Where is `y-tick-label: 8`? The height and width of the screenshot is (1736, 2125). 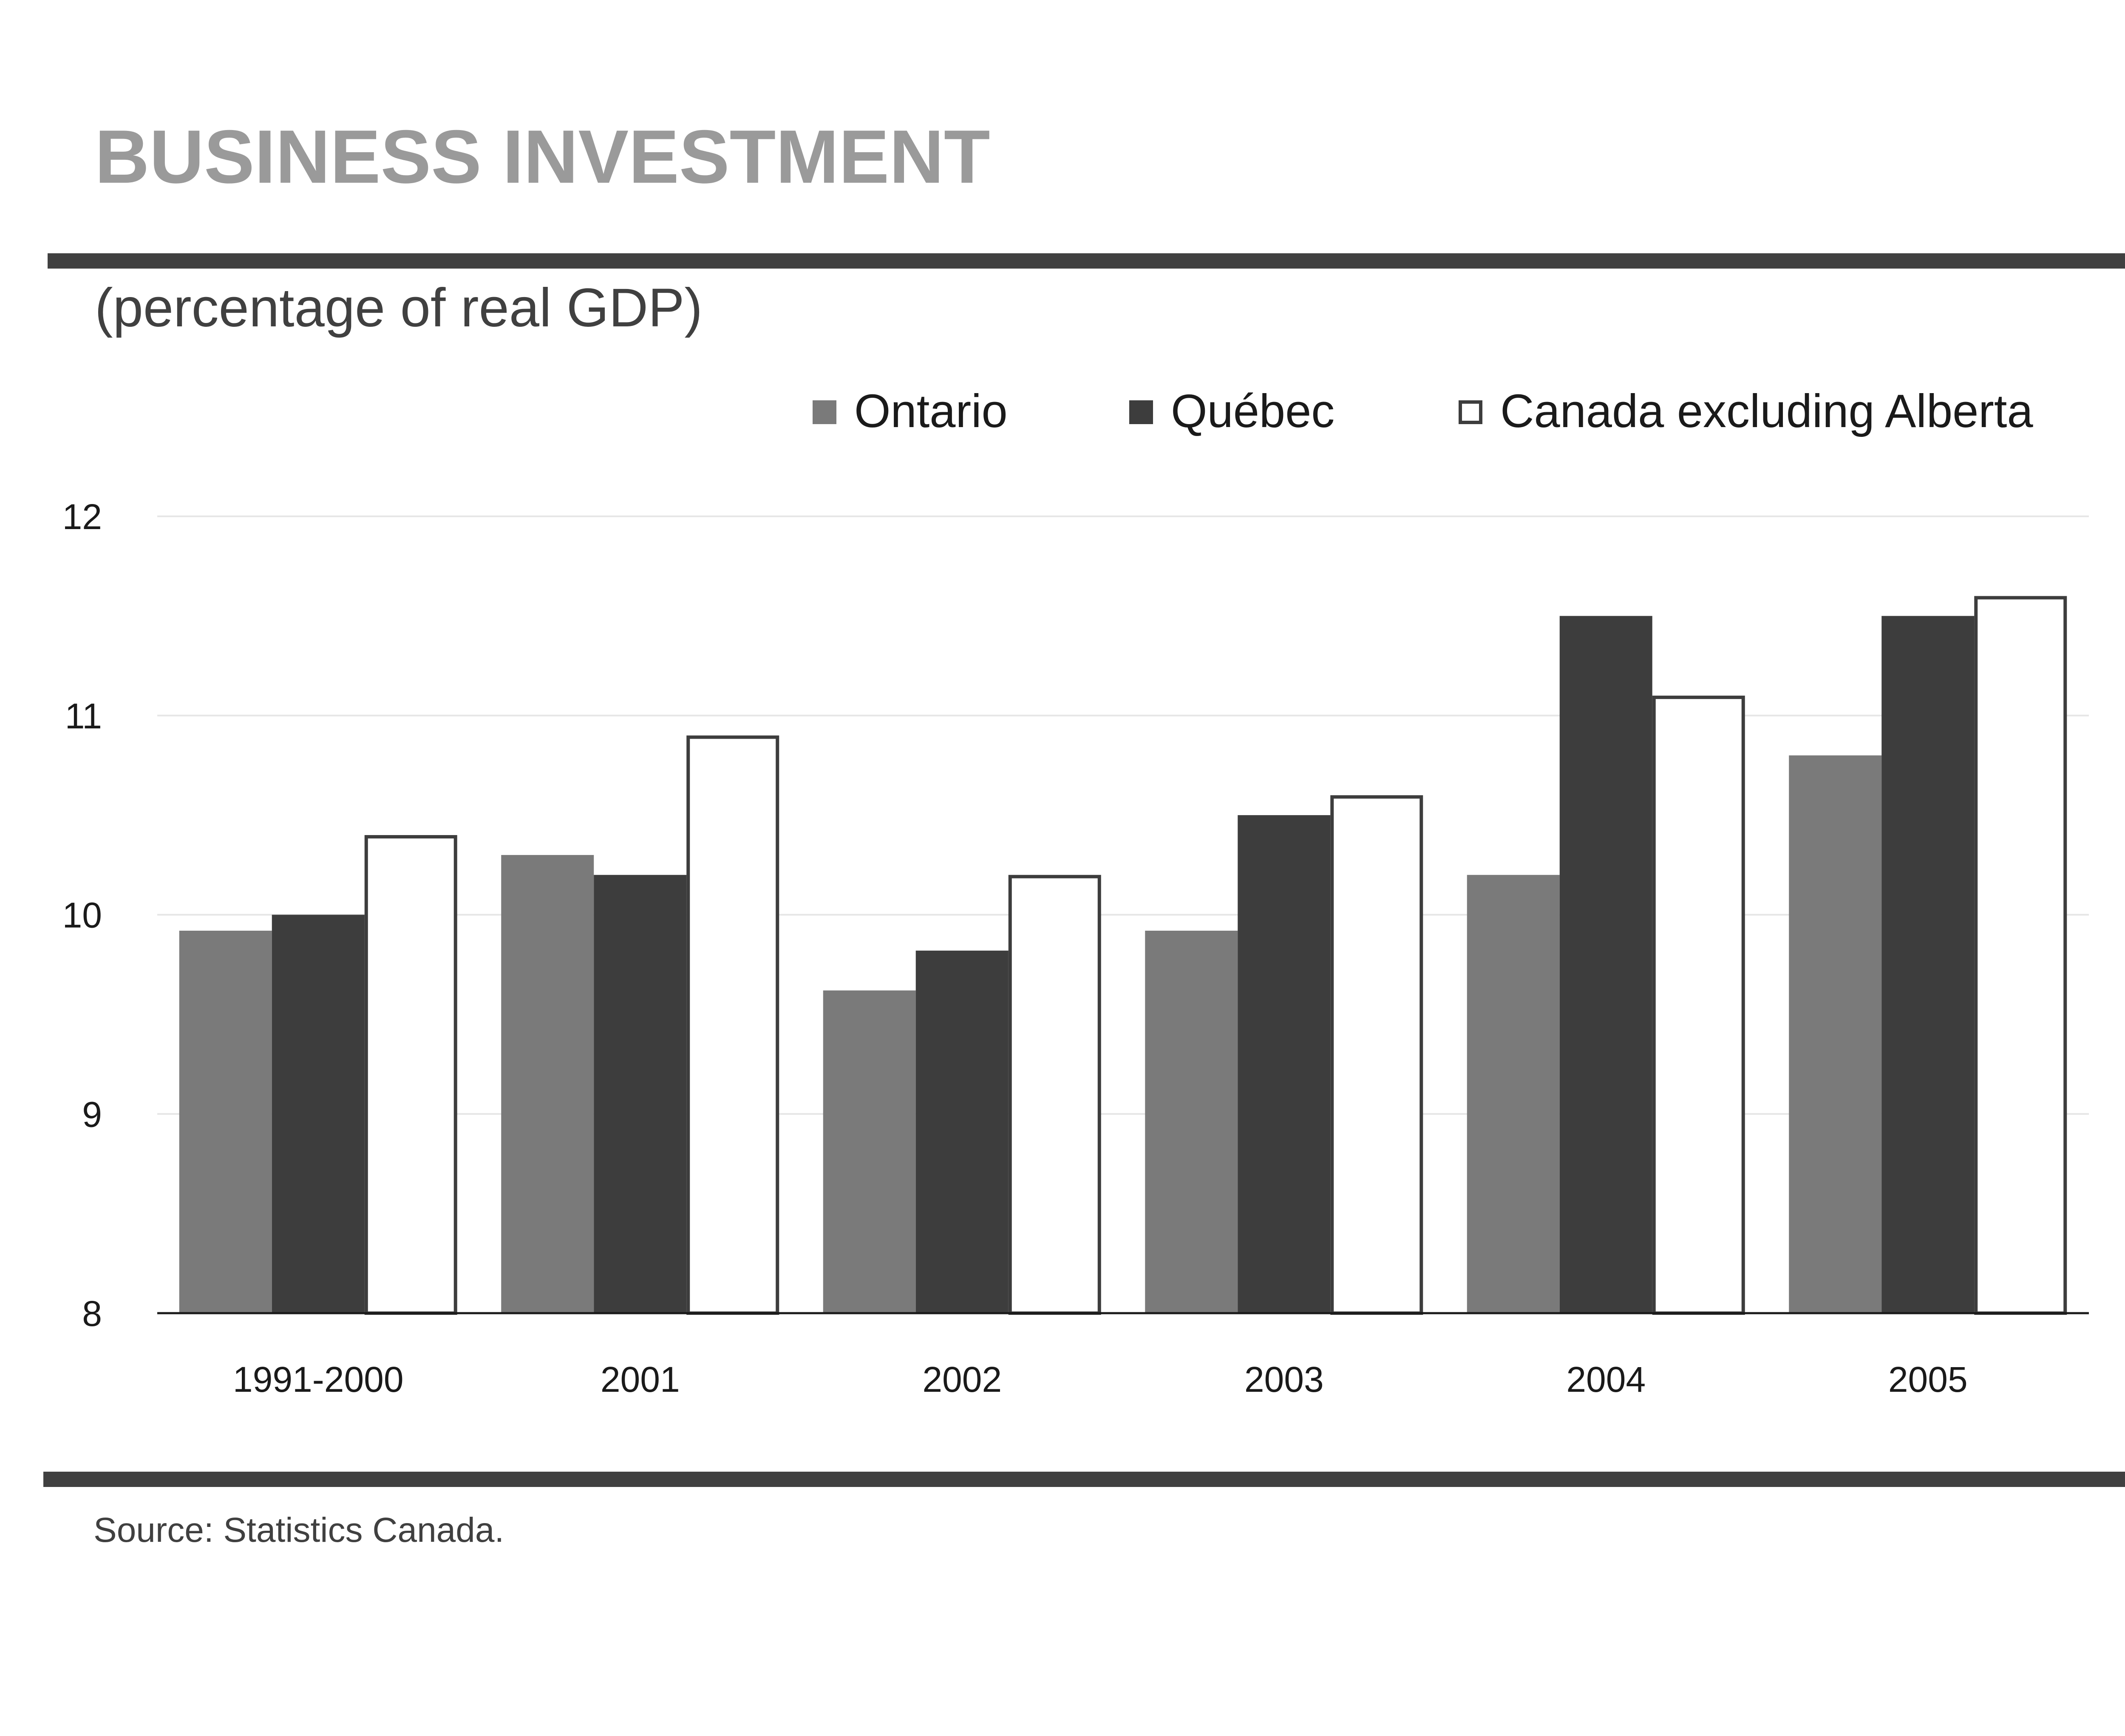
y-tick-label: 8 is located at coordinates (92, 1314).